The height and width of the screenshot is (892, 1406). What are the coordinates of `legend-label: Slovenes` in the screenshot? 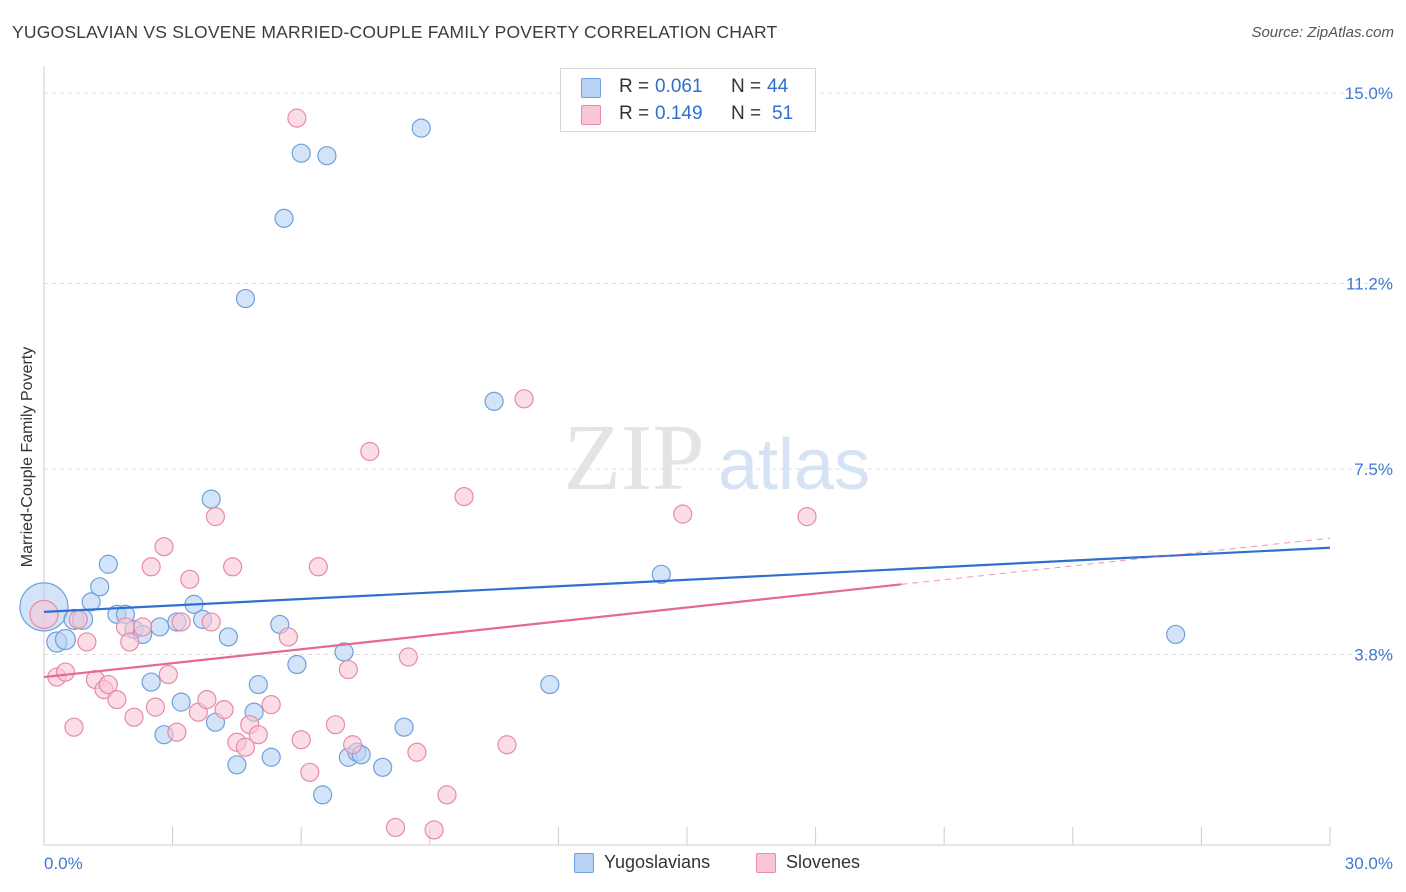 It's located at (823, 862).